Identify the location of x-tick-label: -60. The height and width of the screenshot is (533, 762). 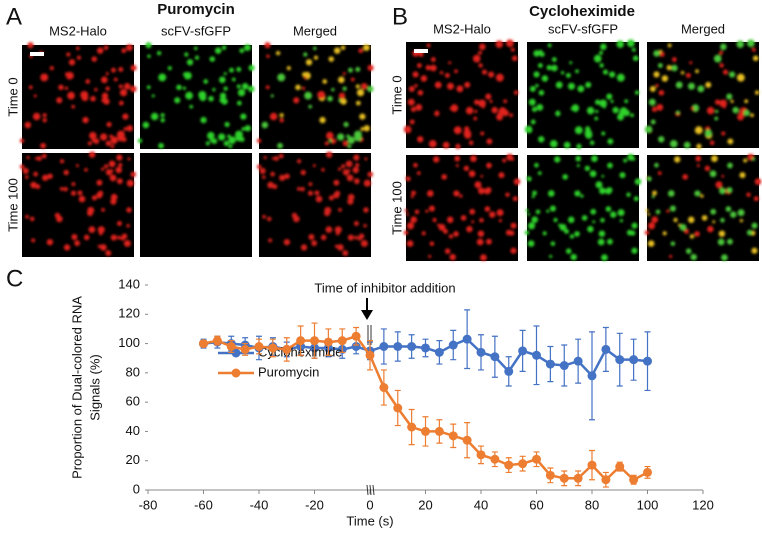
(203, 504).